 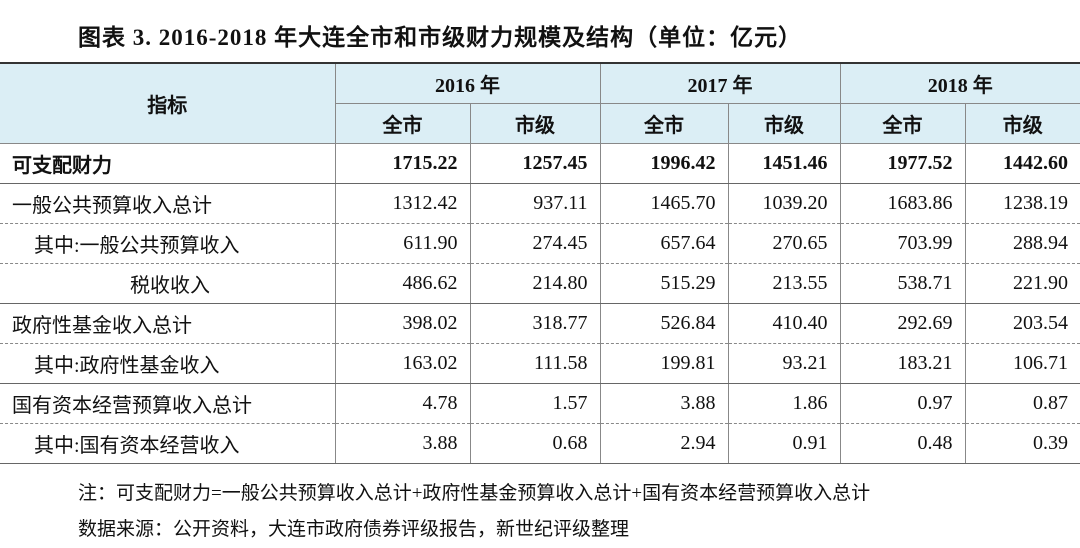 What do you see at coordinates (664, 203) in the screenshot?
I see `cell-value: 1465.70` at bounding box center [664, 203].